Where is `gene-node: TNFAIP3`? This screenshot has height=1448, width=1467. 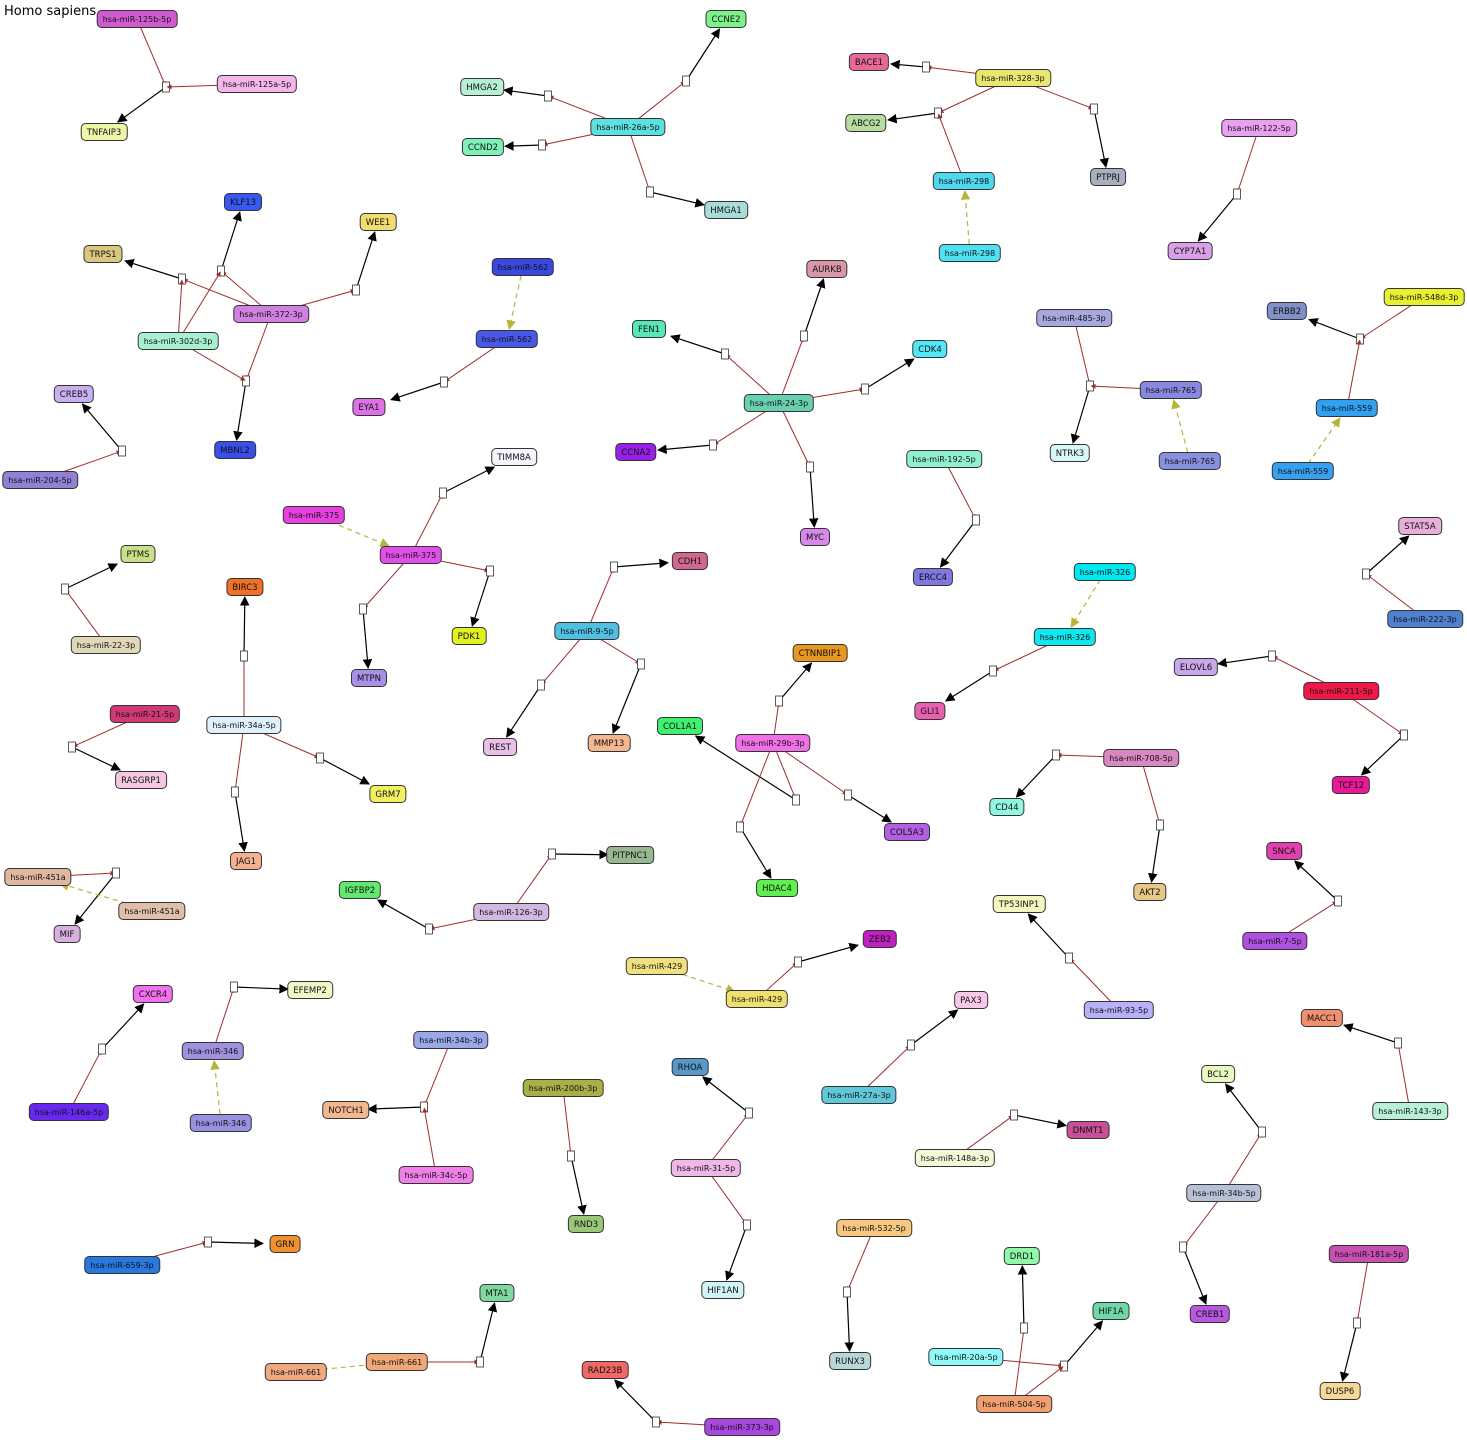 gene-node: TNFAIP3 is located at coordinates (104, 132).